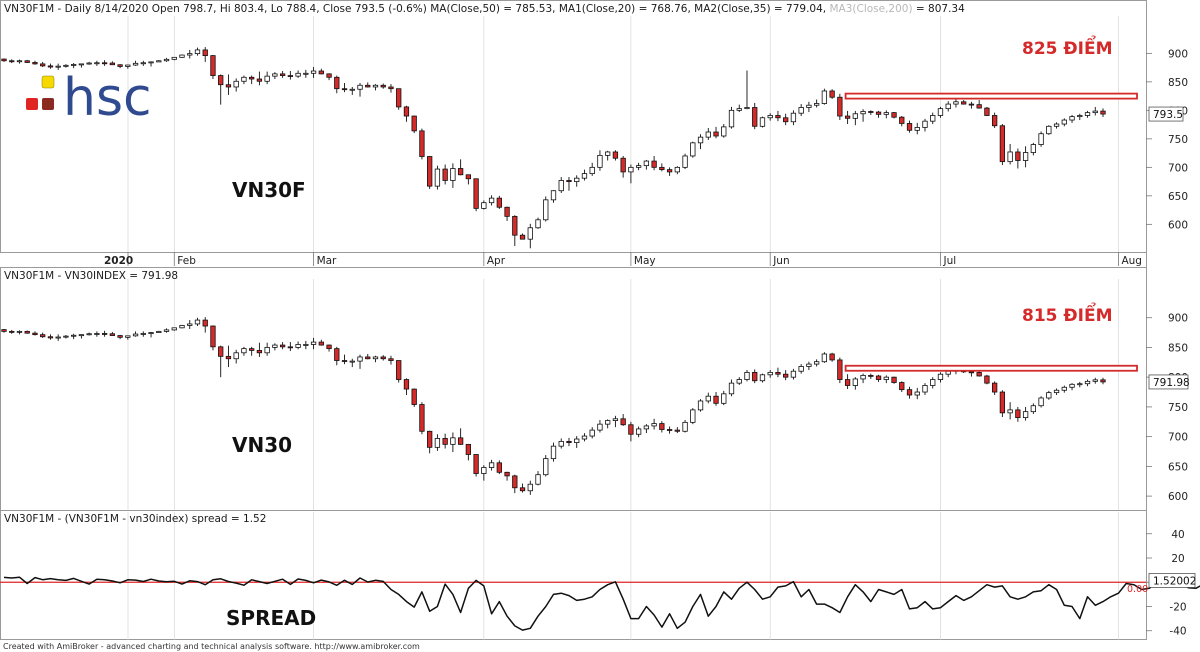 This screenshot has height=652, width=1200. What do you see at coordinates (1137, 589) in the screenshot?
I see `zero-line-label: 0.00` at bounding box center [1137, 589].